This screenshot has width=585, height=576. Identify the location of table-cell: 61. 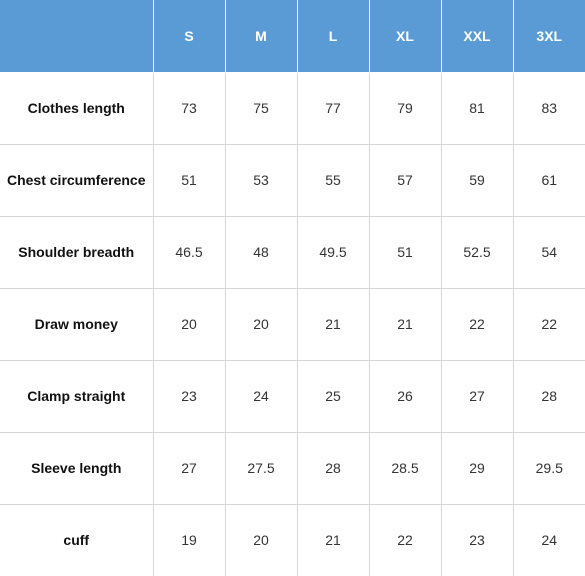
(548, 180).